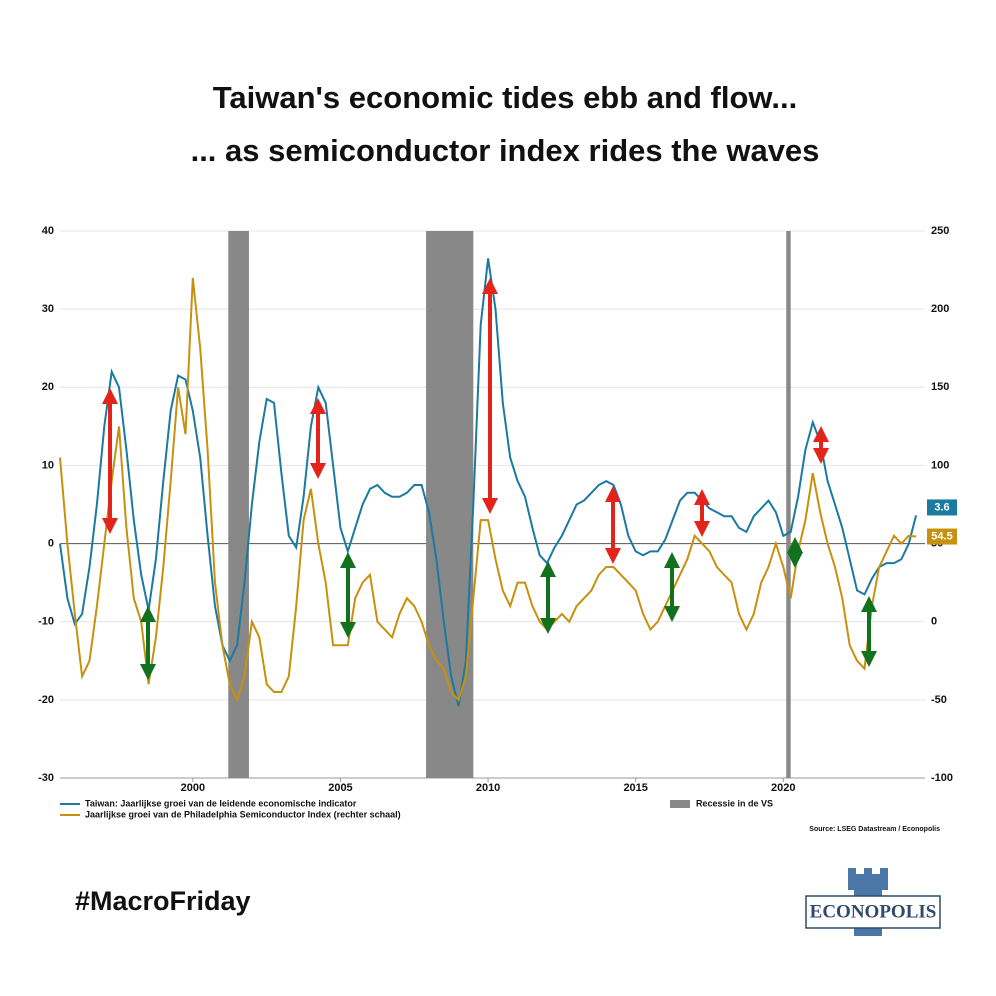 The image size is (996, 996). I want to click on x-tick-label: 2020, so click(783, 788).